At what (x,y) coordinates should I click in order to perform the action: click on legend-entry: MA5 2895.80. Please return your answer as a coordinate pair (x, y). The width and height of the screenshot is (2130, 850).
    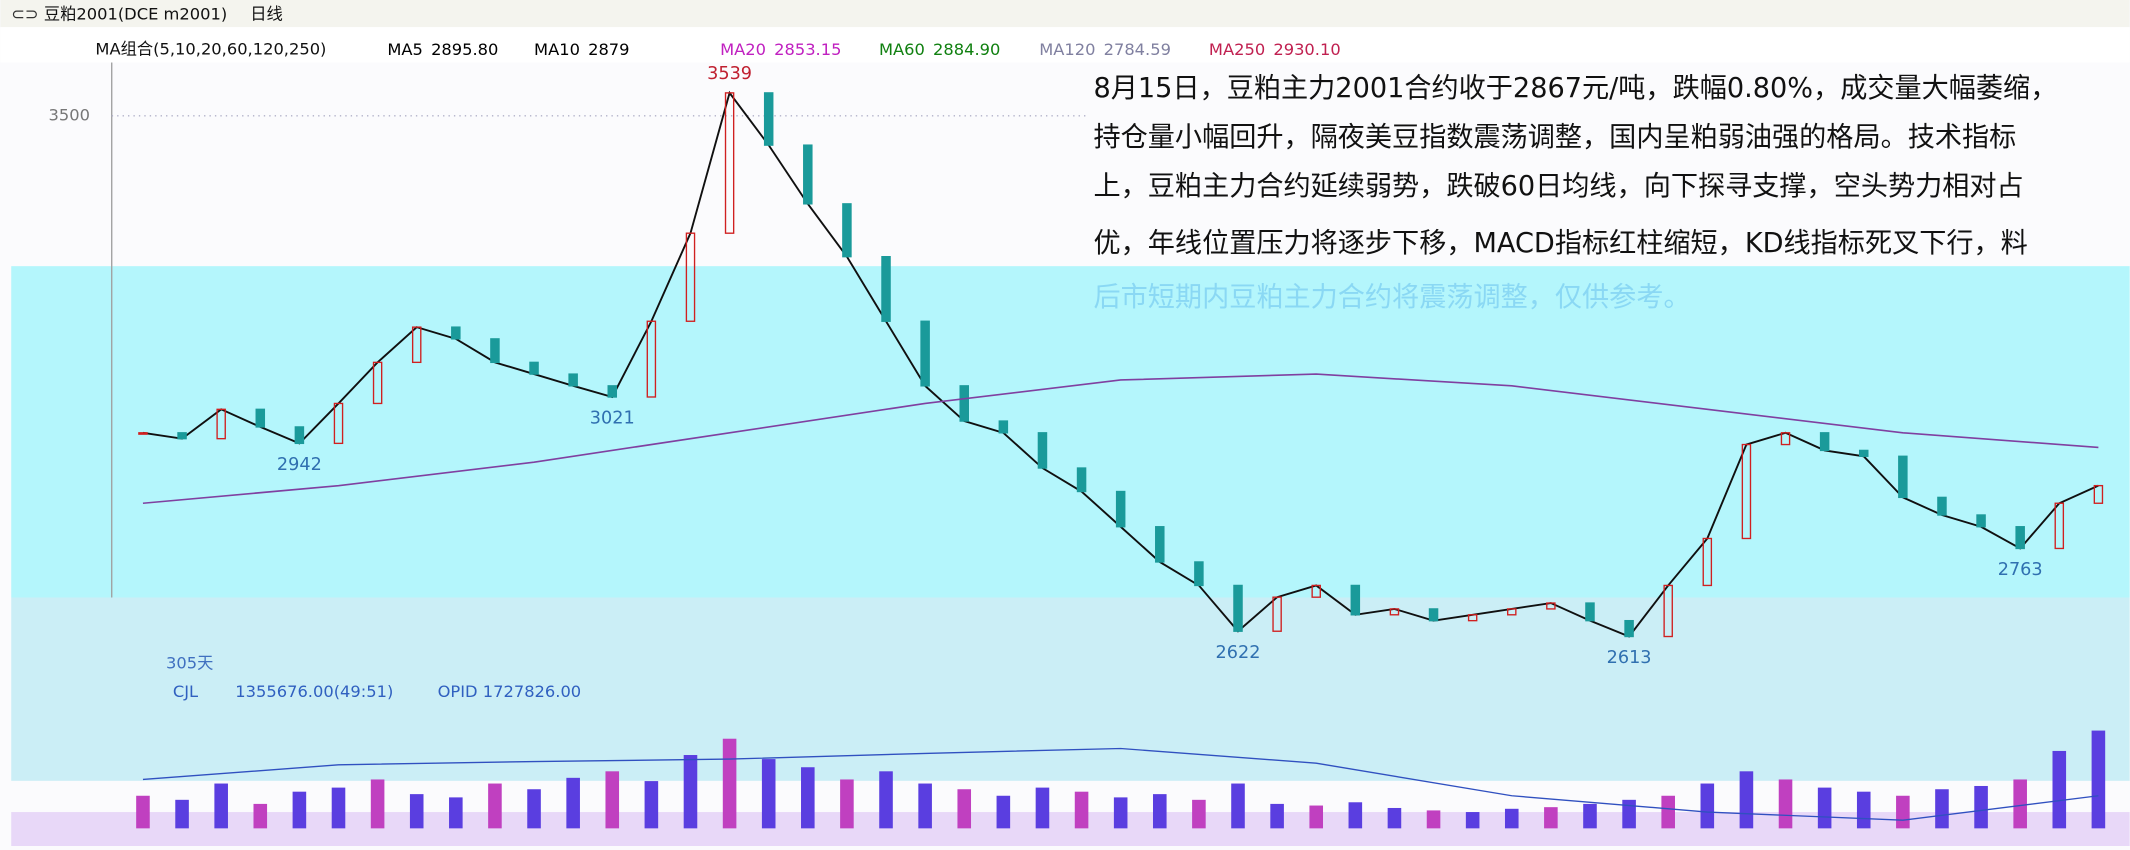
    Looking at the image, I should click on (442, 49).